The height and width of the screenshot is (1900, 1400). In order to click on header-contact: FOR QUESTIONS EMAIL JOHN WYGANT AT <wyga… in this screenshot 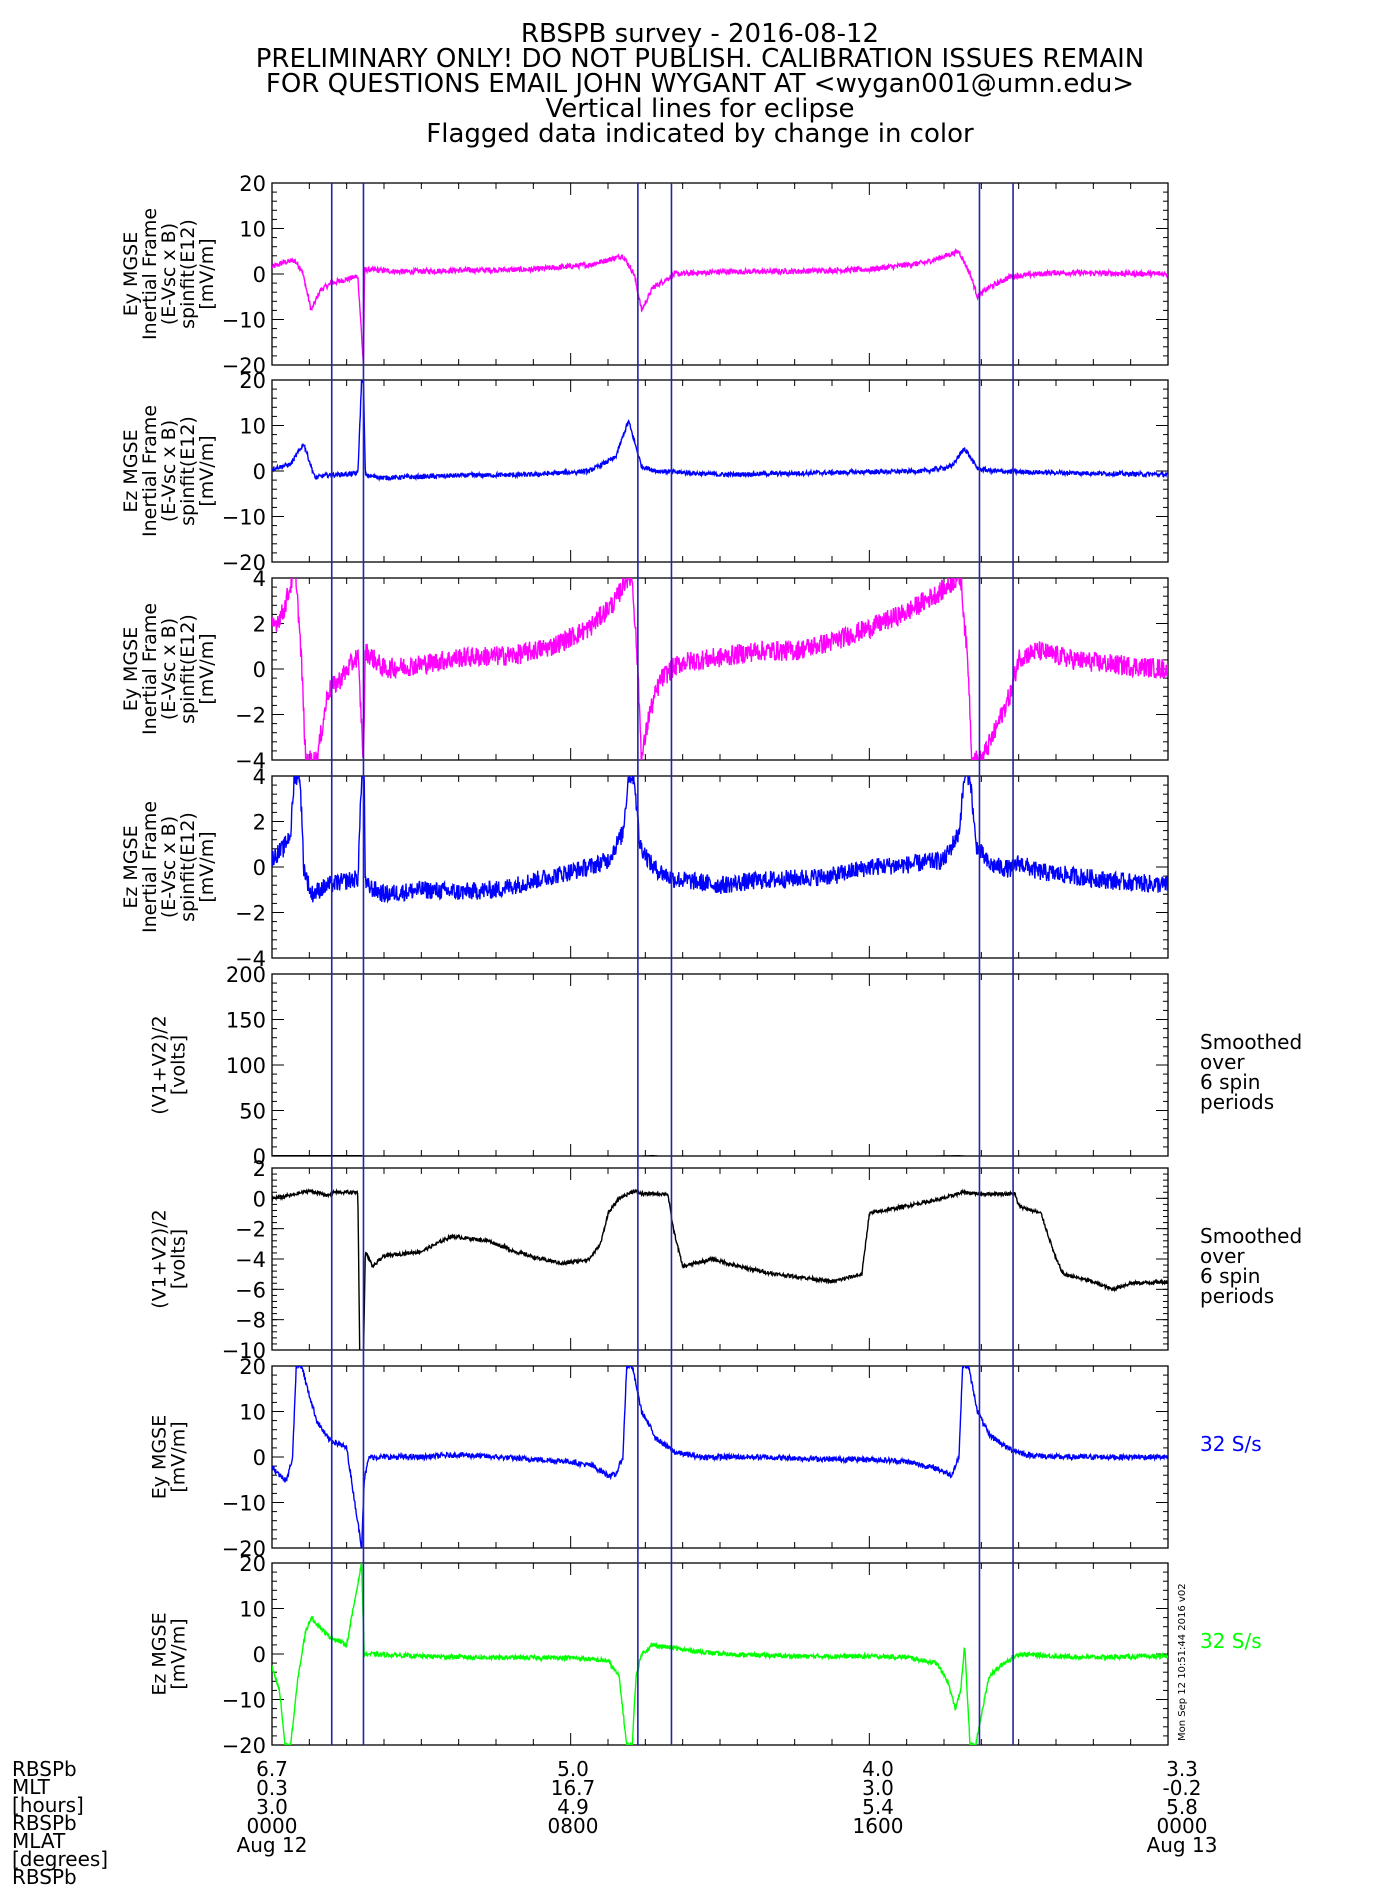, I will do `click(700, 84)`.